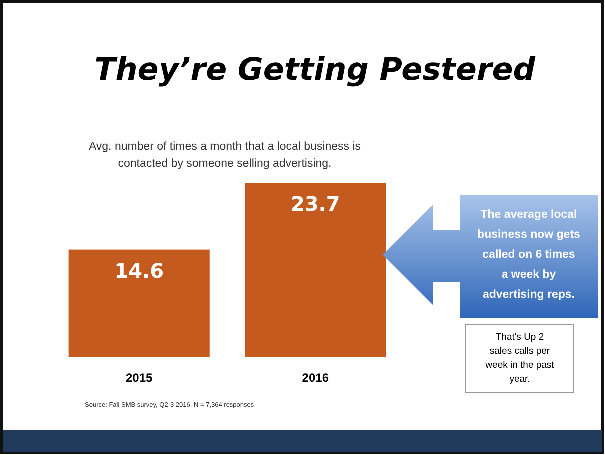 The height and width of the screenshot is (455, 605). What do you see at coordinates (315, 70) in the screenshot?
I see `chart-title: They’re Getting Pestered` at bounding box center [315, 70].